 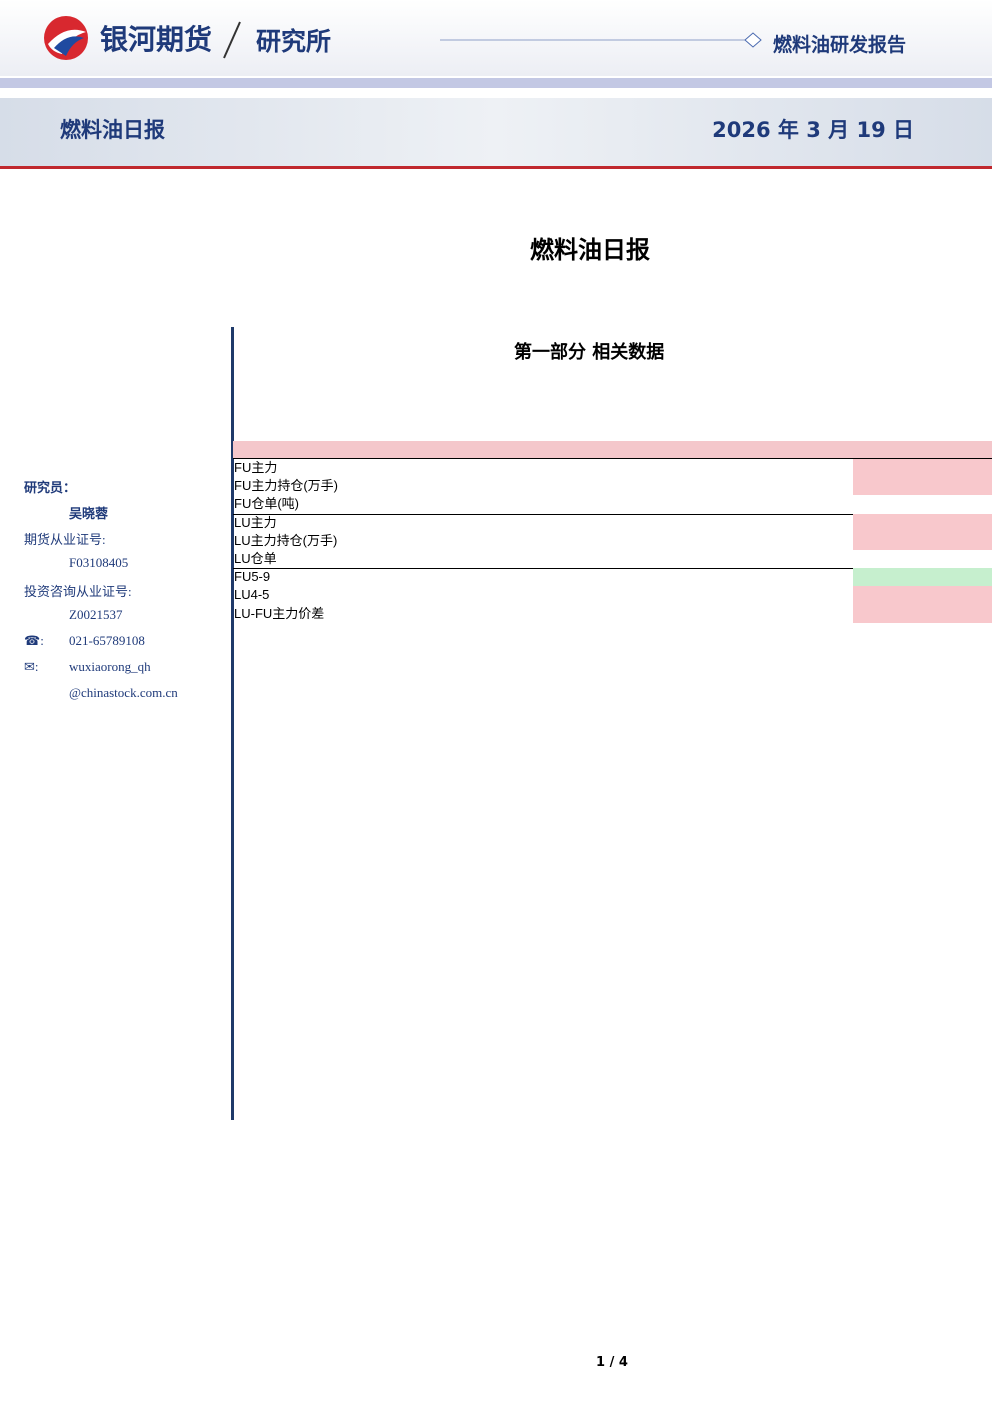 What do you see at coordinates (279, 613) in the screenshot?
I see `row-label: LU-FU主力价差` at bounding box center [279, 613].